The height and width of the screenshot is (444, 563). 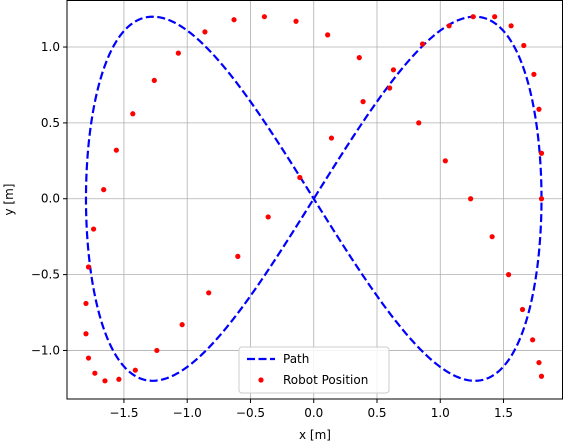 I want to click on x-tick-label: 0.0, so click(x=313, y=413).